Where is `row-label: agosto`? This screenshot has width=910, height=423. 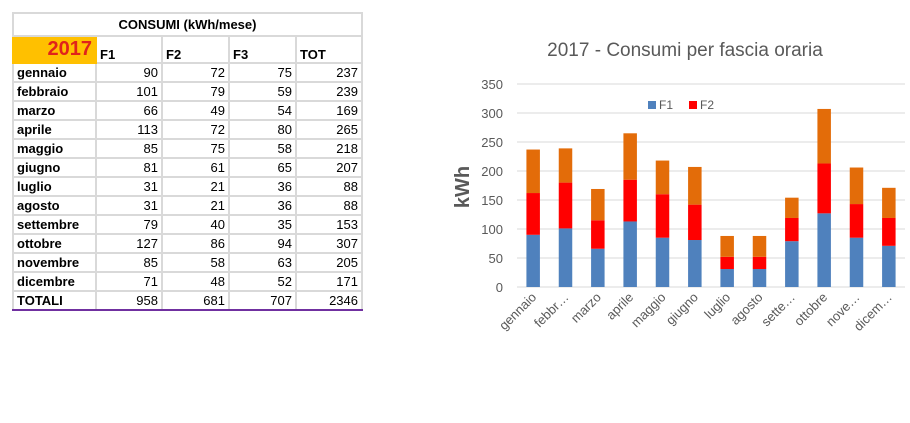 row-label: agosto is located at coordinates (54, 205).